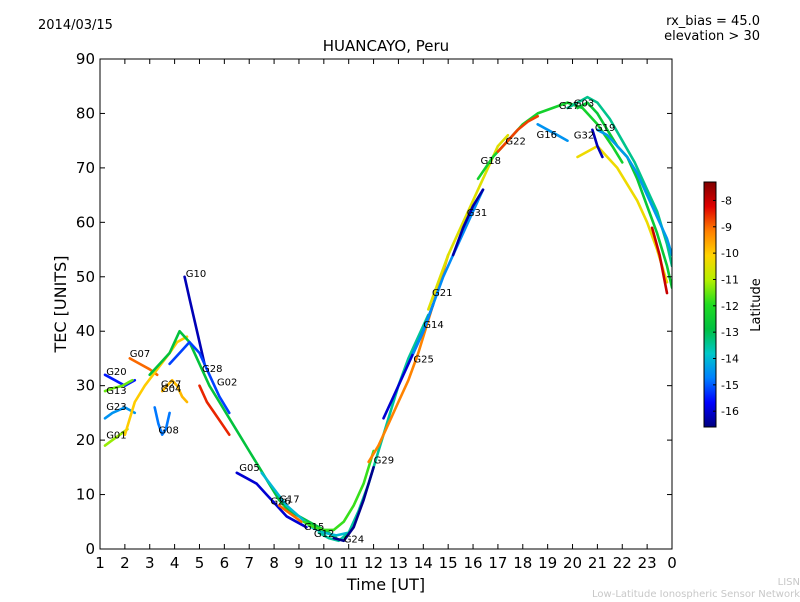 Image resolution: width=800 pixels, height=602 pixels. What do you see at coordinates (125, 563) in the screenshot?
I see `x-tick-label: 2` at bounding box center [125, 563].